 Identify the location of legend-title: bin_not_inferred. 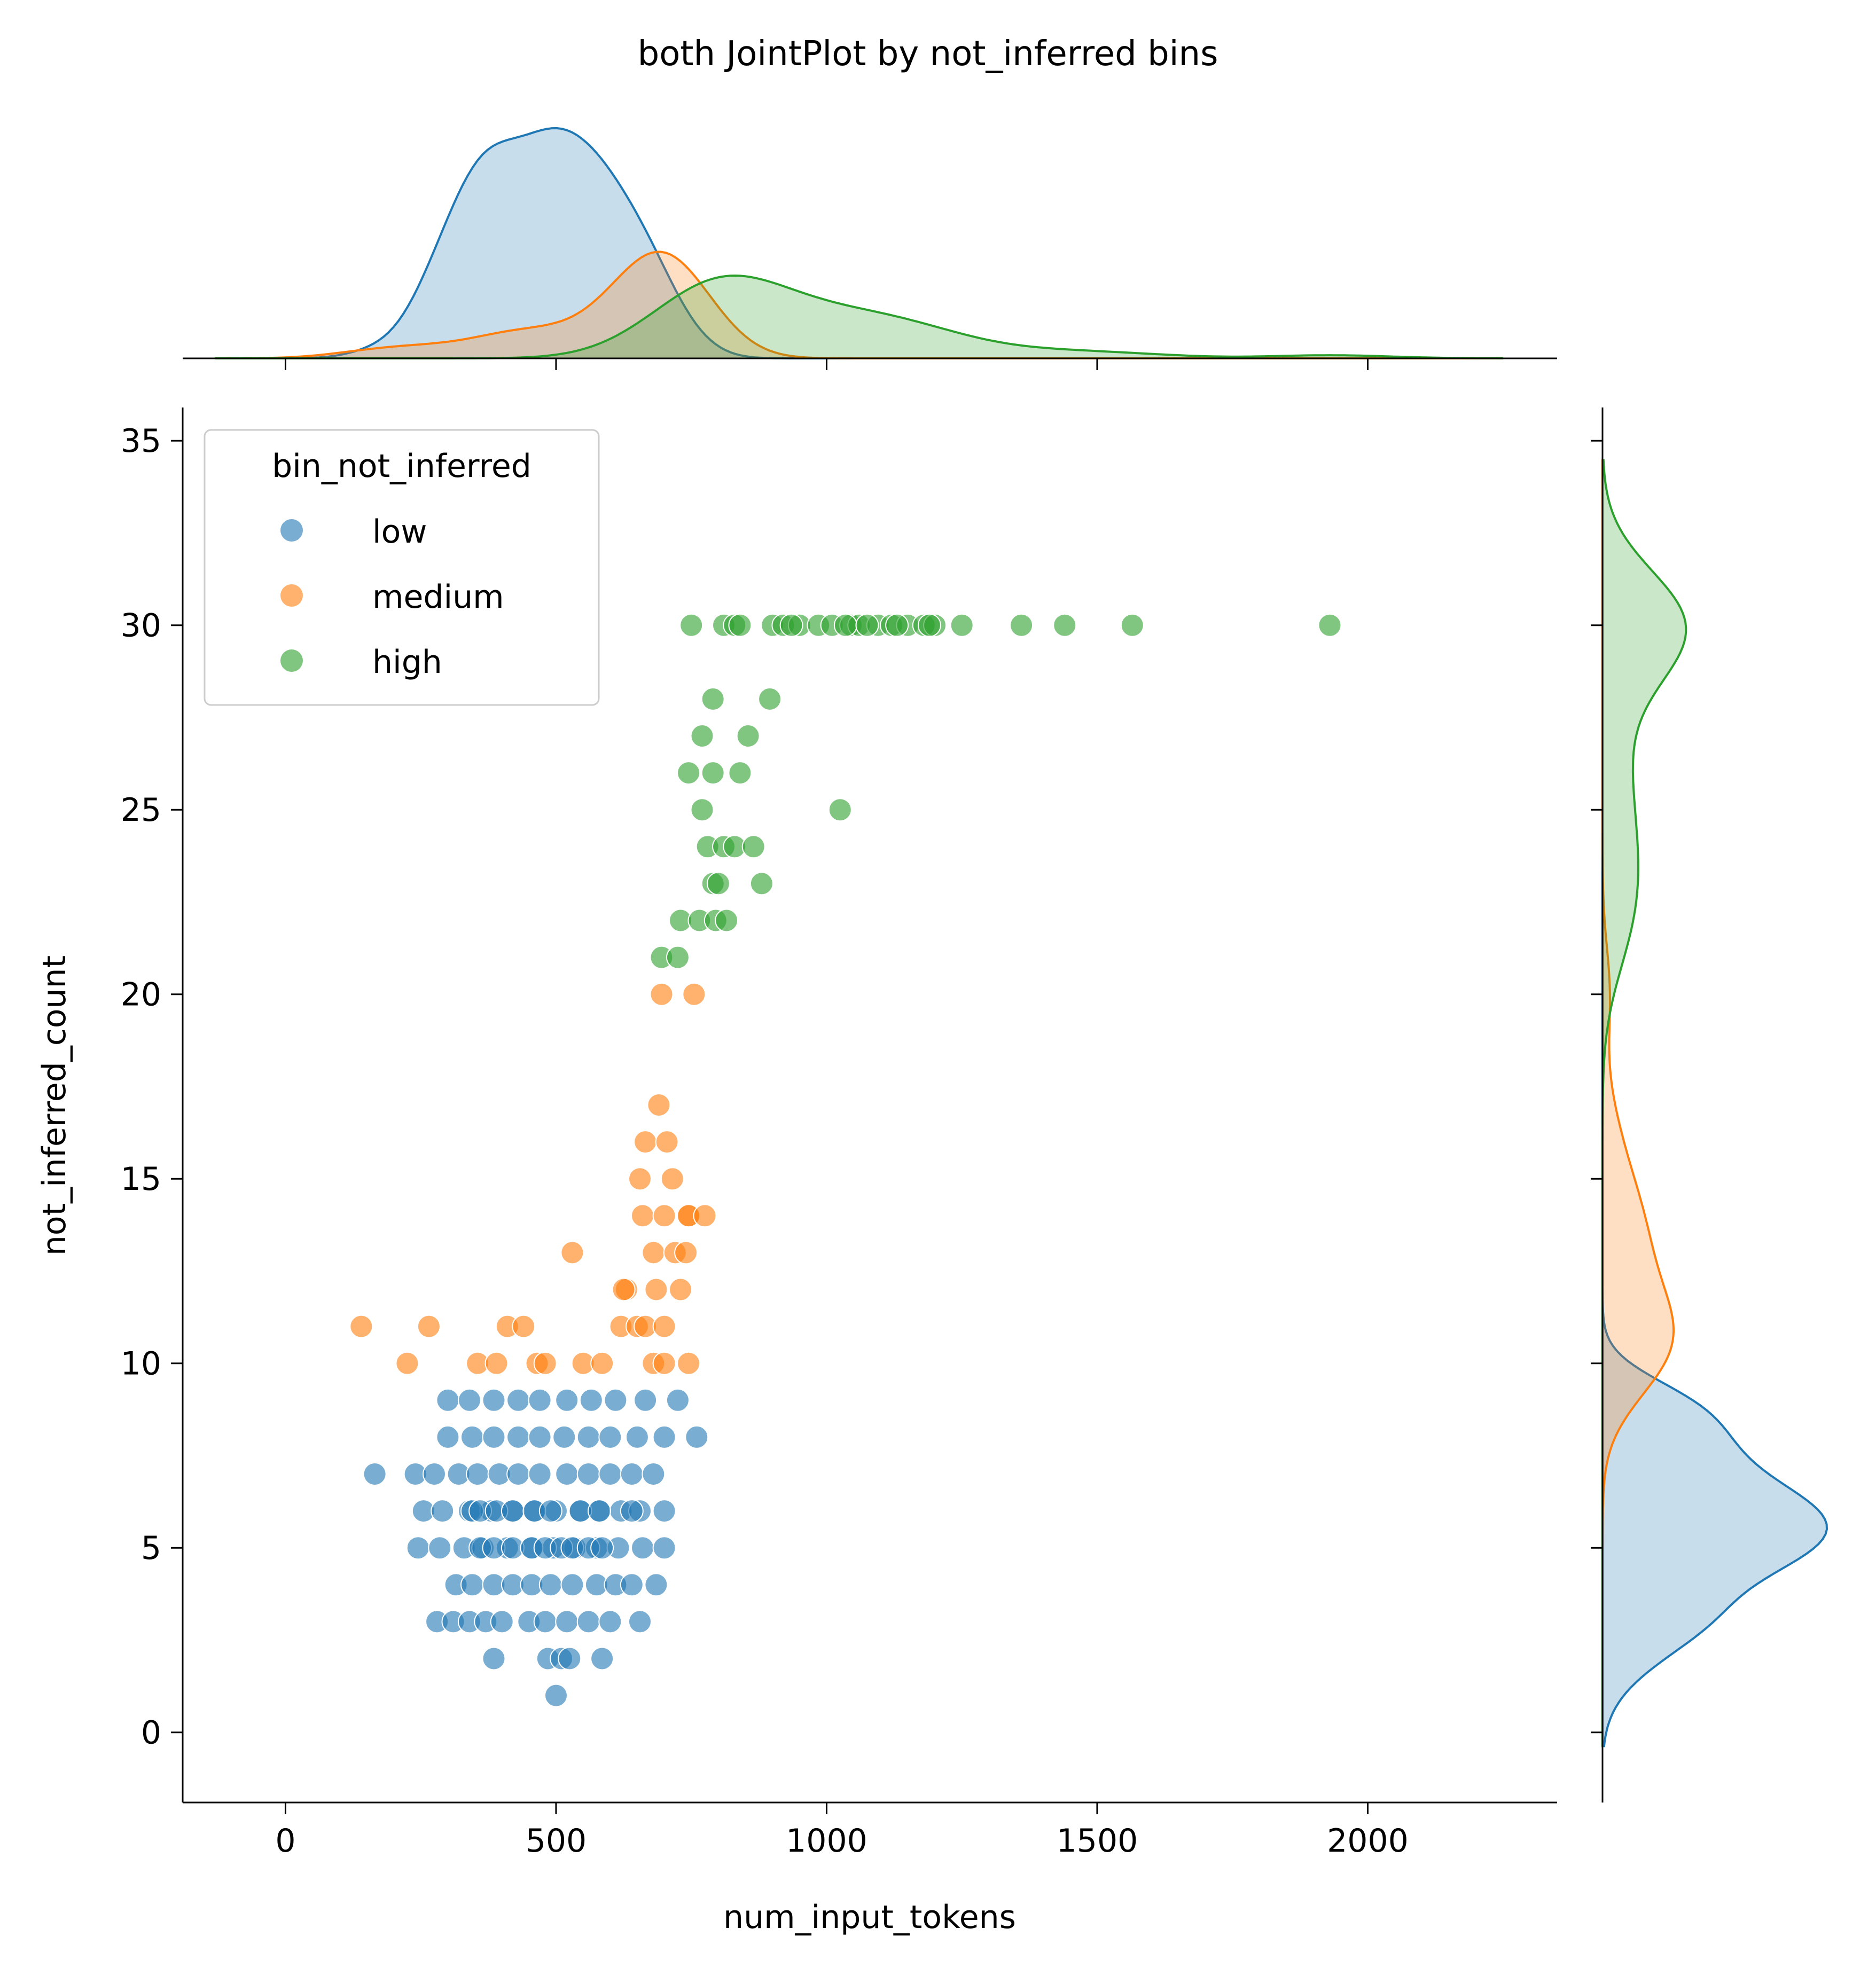
(401, 467).